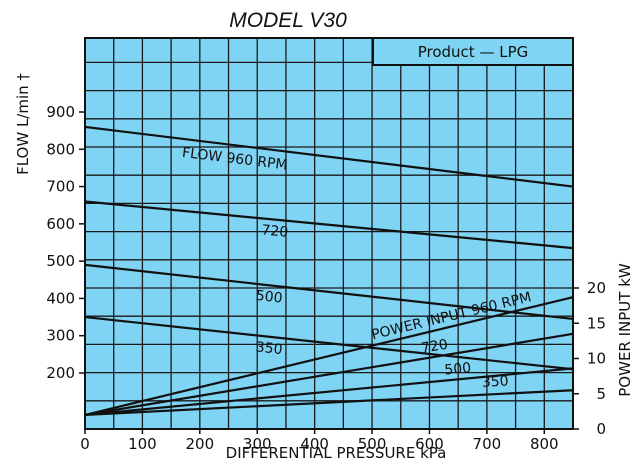 The height and width of the screenshot is (464, 643). What do you see at coordinates (60, 336) in the screenshot?
I see `y-left-tick-label: 300` at bounding box center [60, 336].